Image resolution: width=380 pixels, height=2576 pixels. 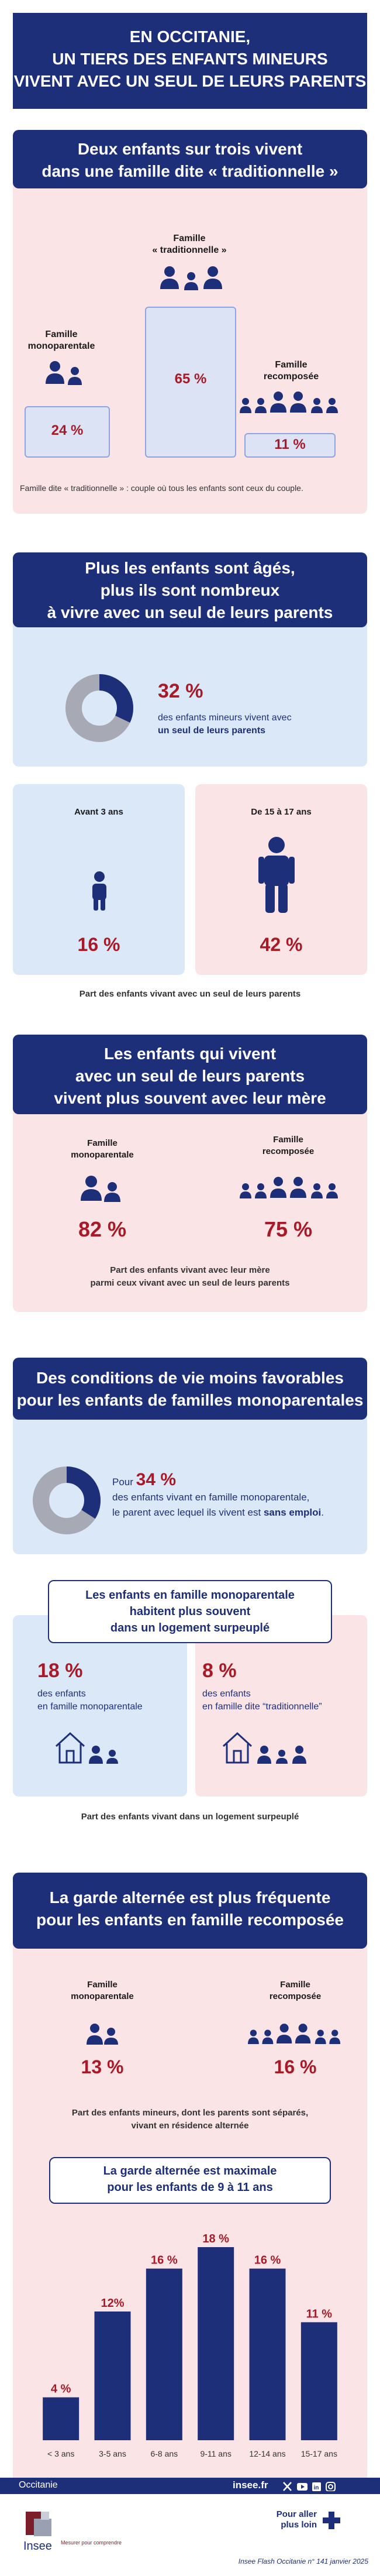 What do you see at coordinates (61, 1694) in the screenshot?
I see `s5-left-text-line1: des enfants` at bounding box center [61, 1694].